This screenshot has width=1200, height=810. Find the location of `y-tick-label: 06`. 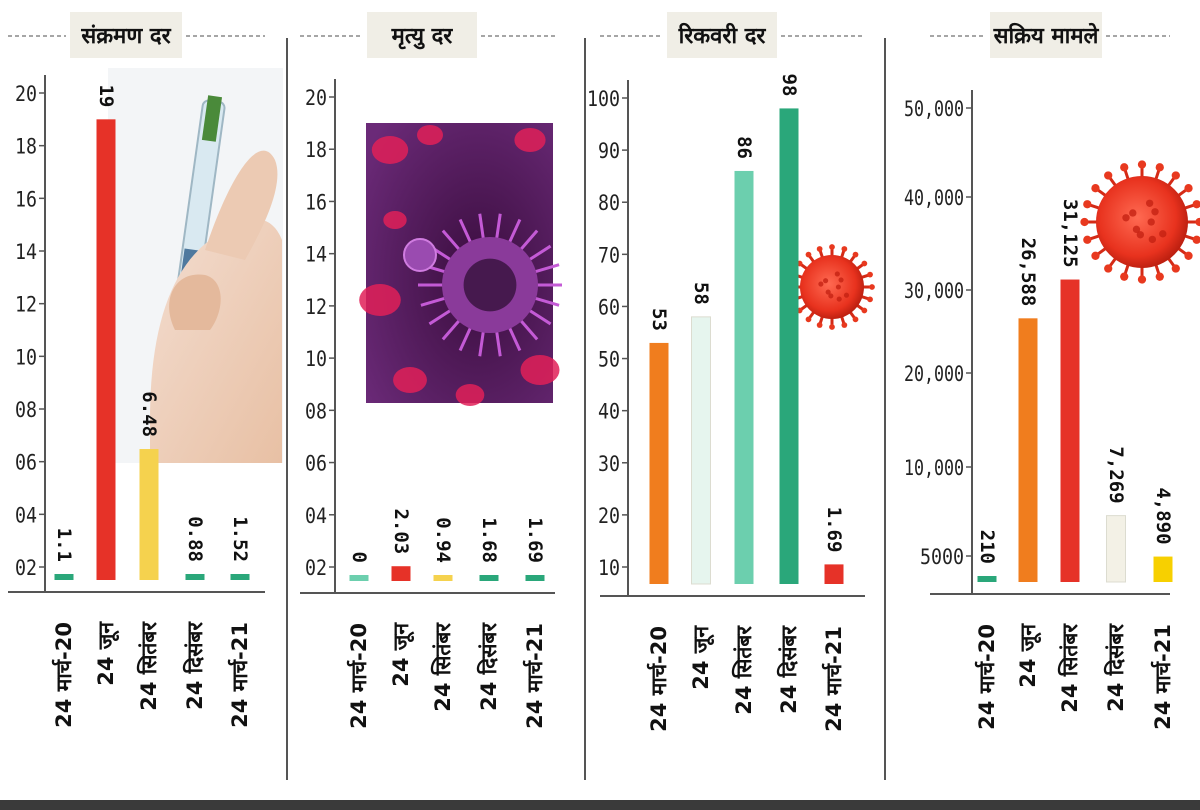

y-tick-label: 06 is located at coordinates (26, 463).